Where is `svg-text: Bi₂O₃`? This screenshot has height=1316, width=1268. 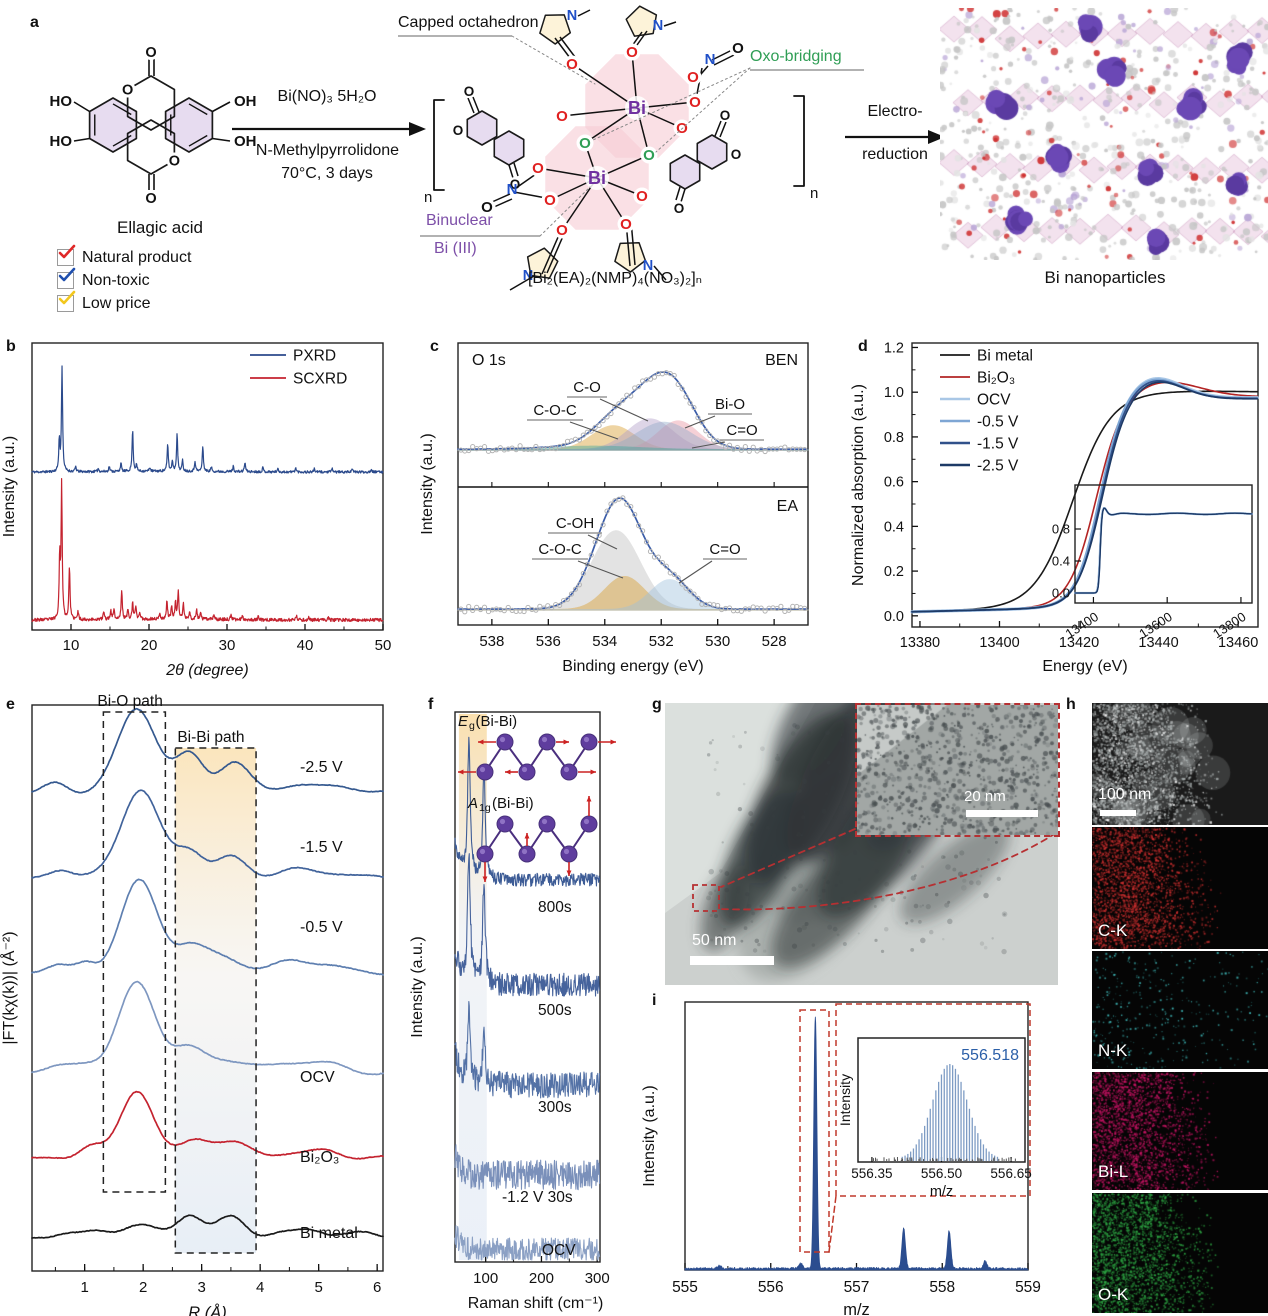 svg-text: Bi₂O₃ is located at coordinates (319, 1157).